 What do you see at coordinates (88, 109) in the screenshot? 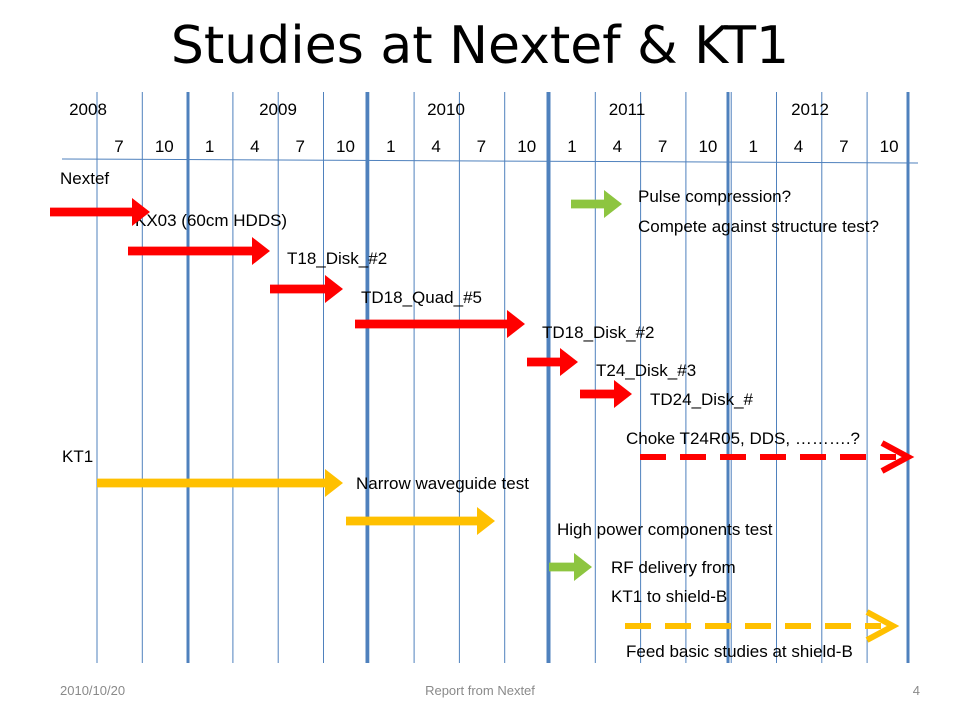
I see `year-label: 2008` at bounding box center [88, 109].